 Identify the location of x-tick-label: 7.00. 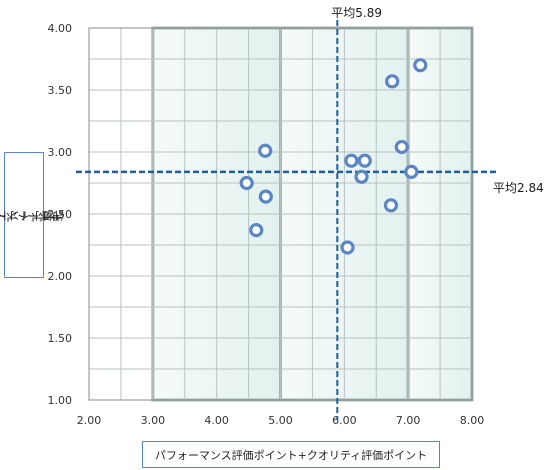
(408, 420).